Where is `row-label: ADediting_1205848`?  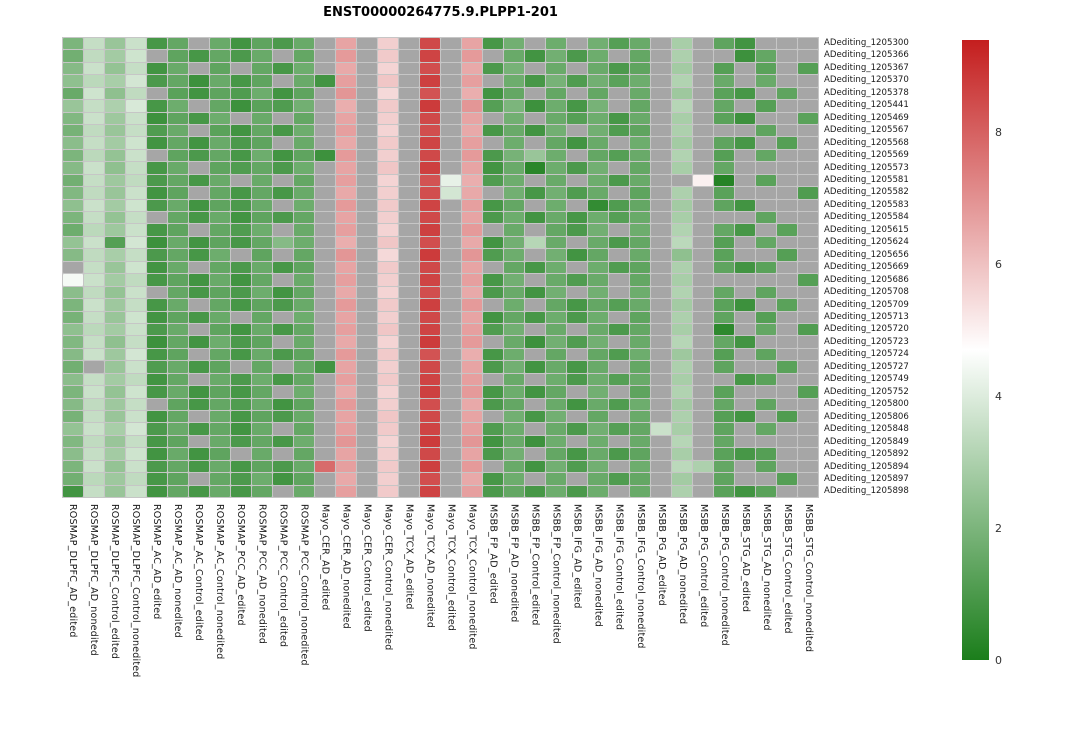
row-label: ADediting_1205848 is located at coordinates (866, 429).